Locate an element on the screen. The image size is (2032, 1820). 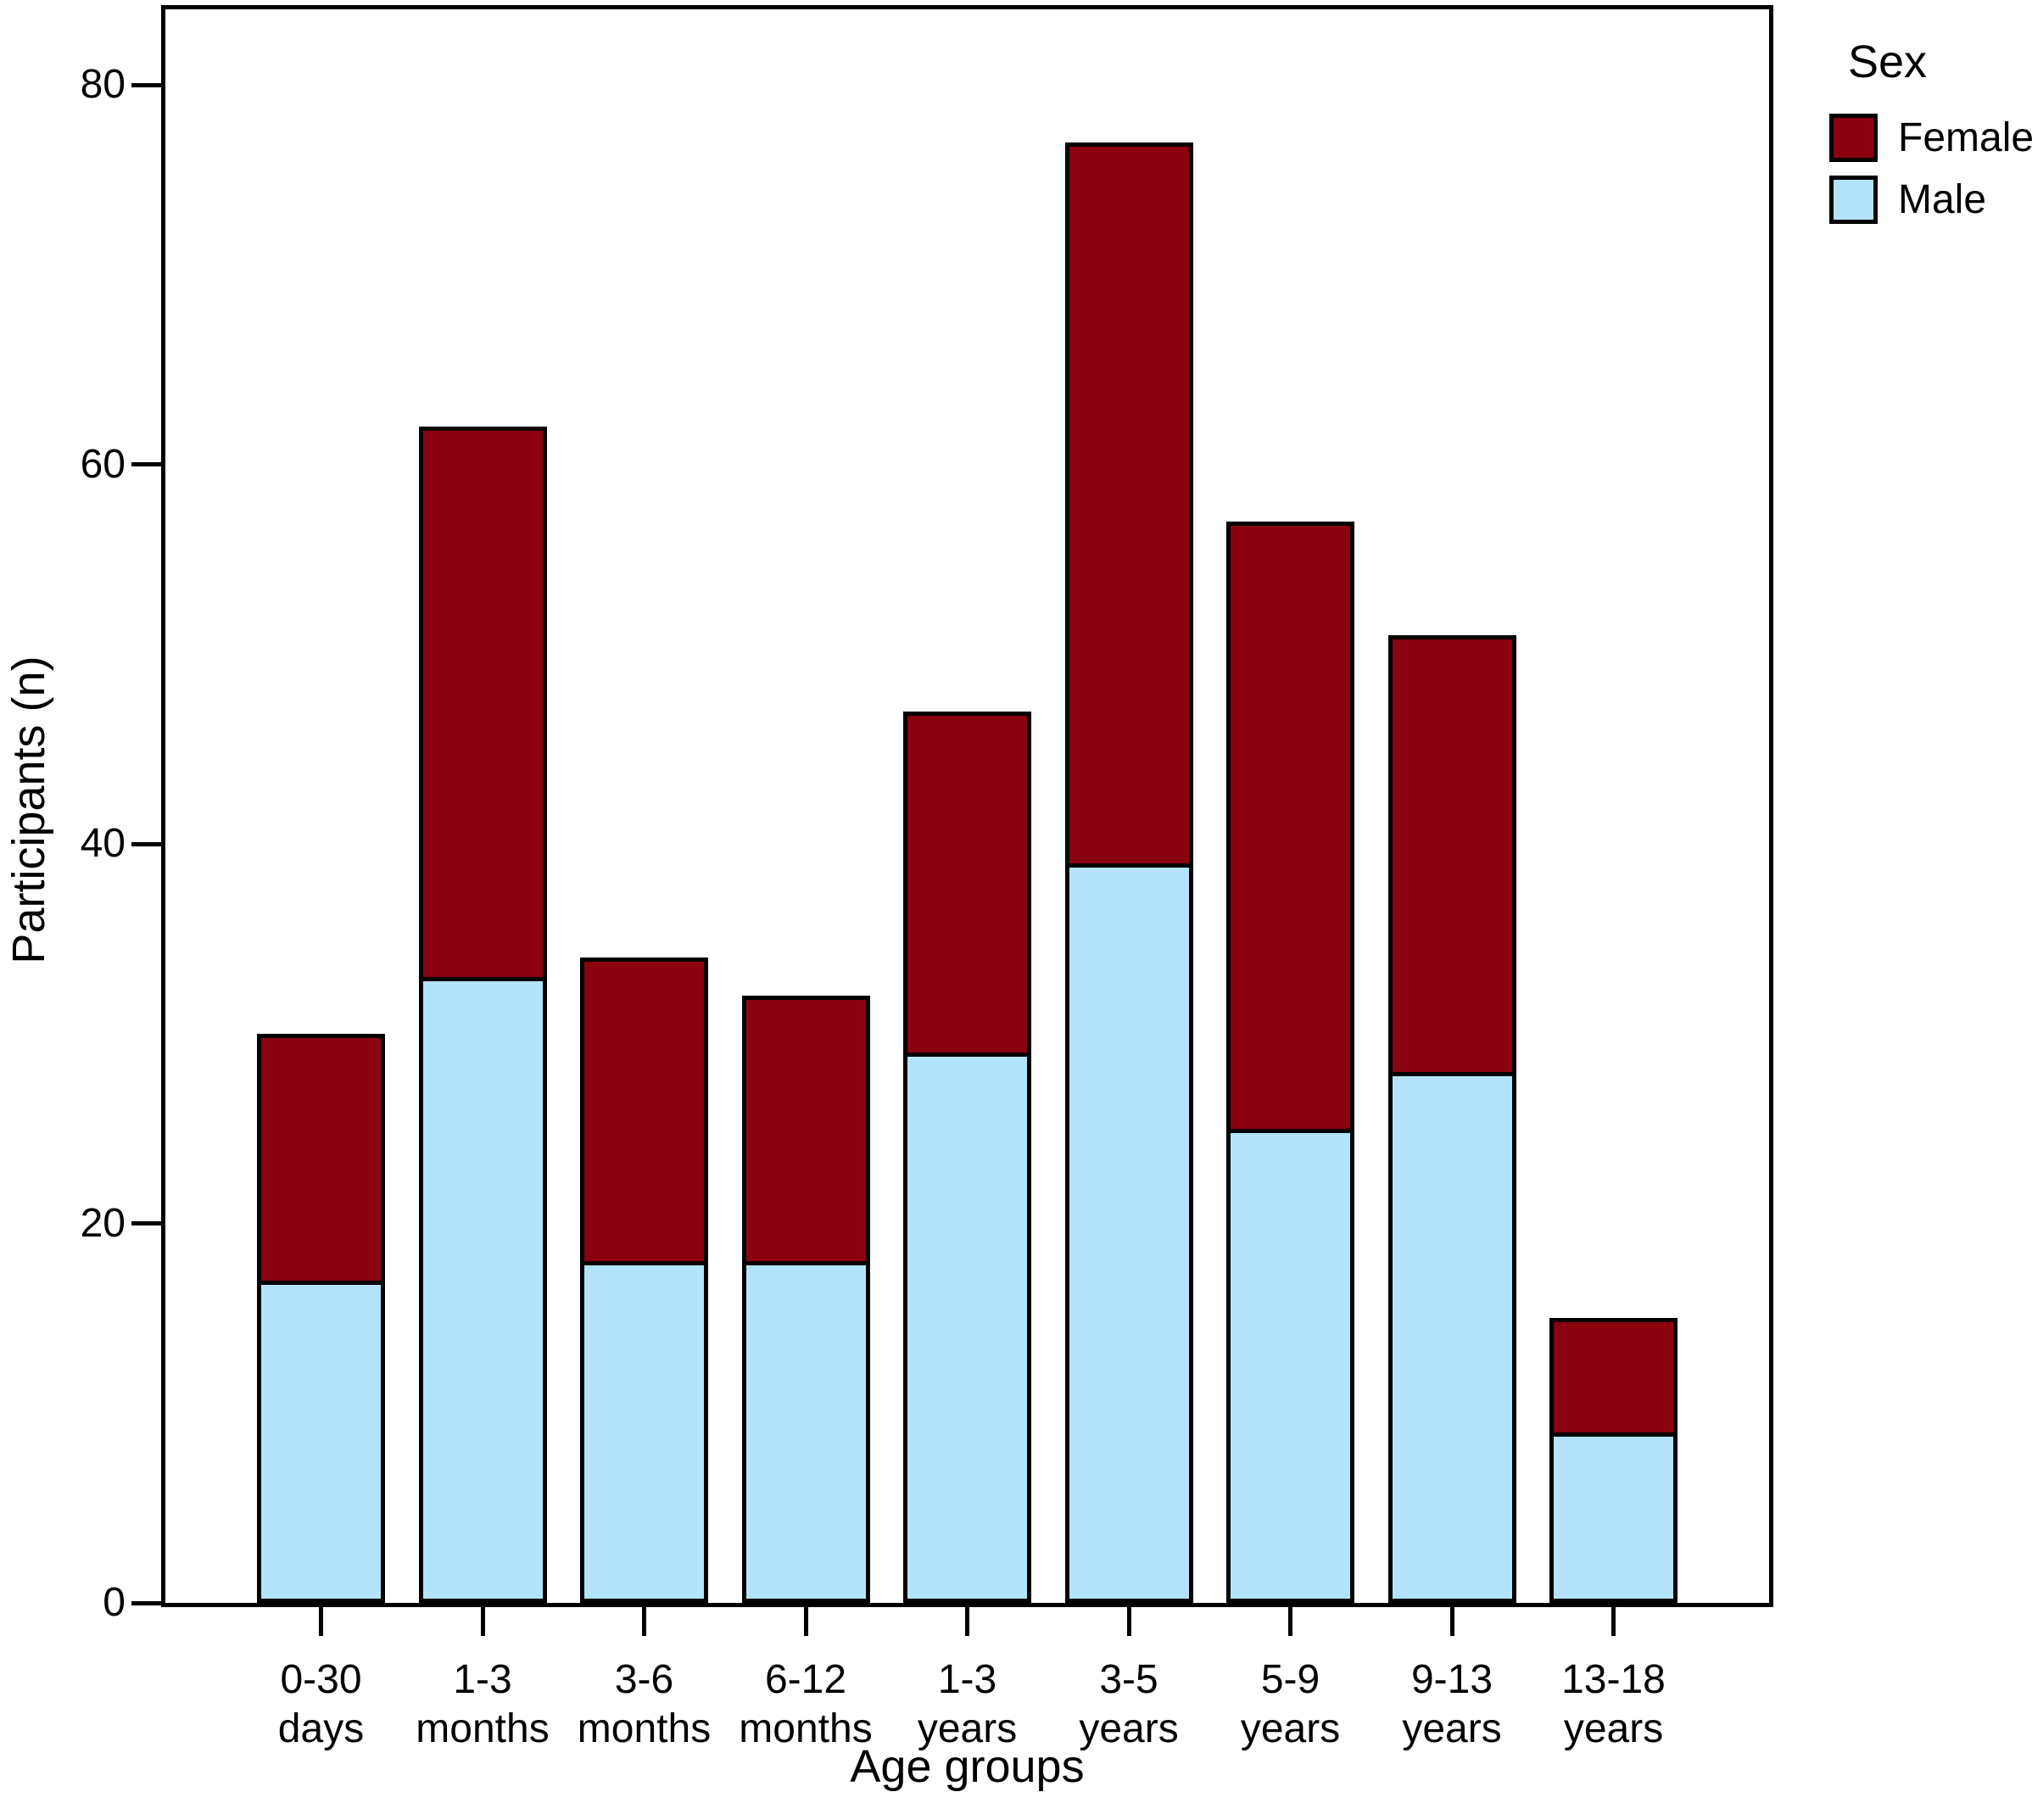
legend-label: Female is located at coordinates (1965, 137).